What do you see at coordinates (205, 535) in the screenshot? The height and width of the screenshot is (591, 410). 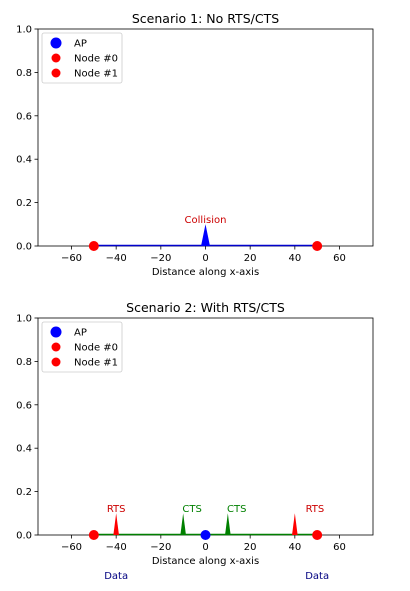 I see `point-ap` at bounding box center [205, 535].